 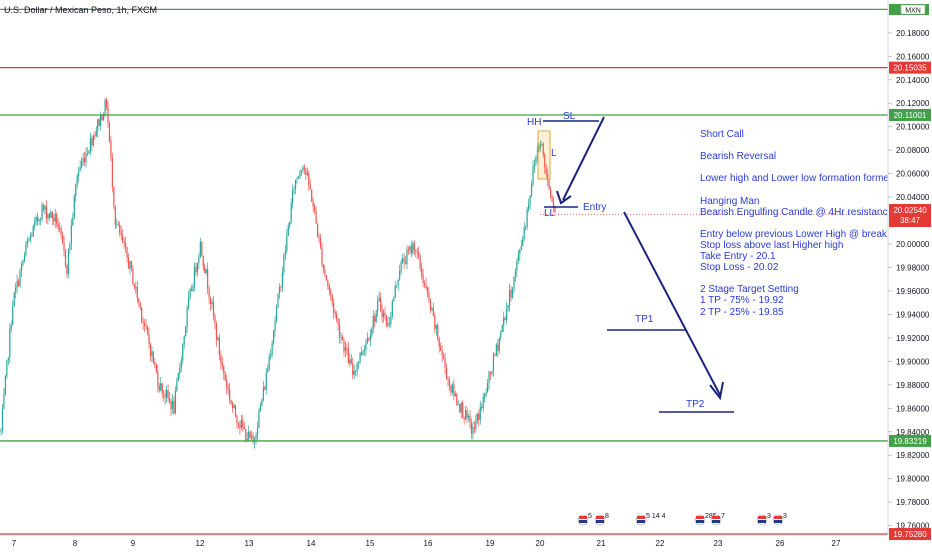 What do you see at coordinates (913, 432) in the screenshot?
I see `price-tick-label: 19.84000` at bounding box center [913, 432].